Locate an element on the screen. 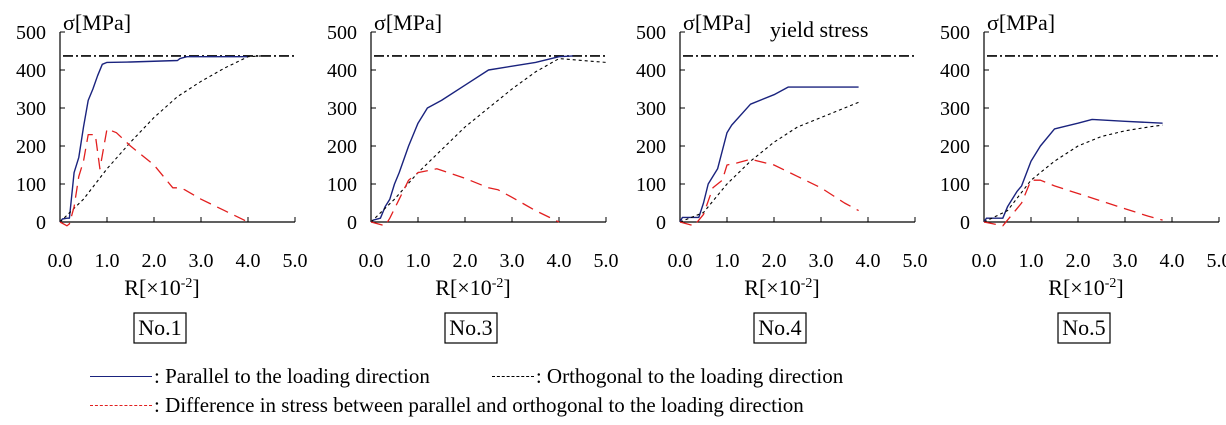  specimen-label: No.5 is located at coordinates (1083, 327).